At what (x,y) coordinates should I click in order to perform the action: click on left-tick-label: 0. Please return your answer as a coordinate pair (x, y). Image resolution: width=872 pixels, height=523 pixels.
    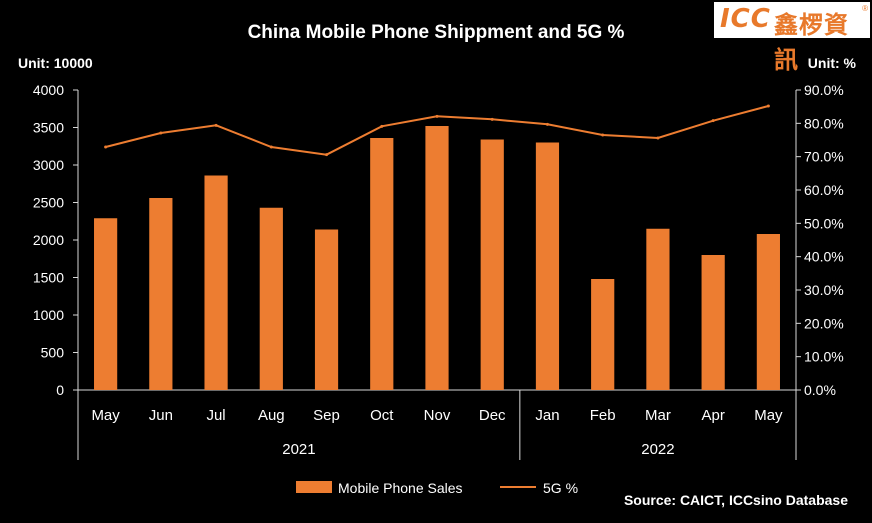
    Looking at the image, I should click on (60, 390).